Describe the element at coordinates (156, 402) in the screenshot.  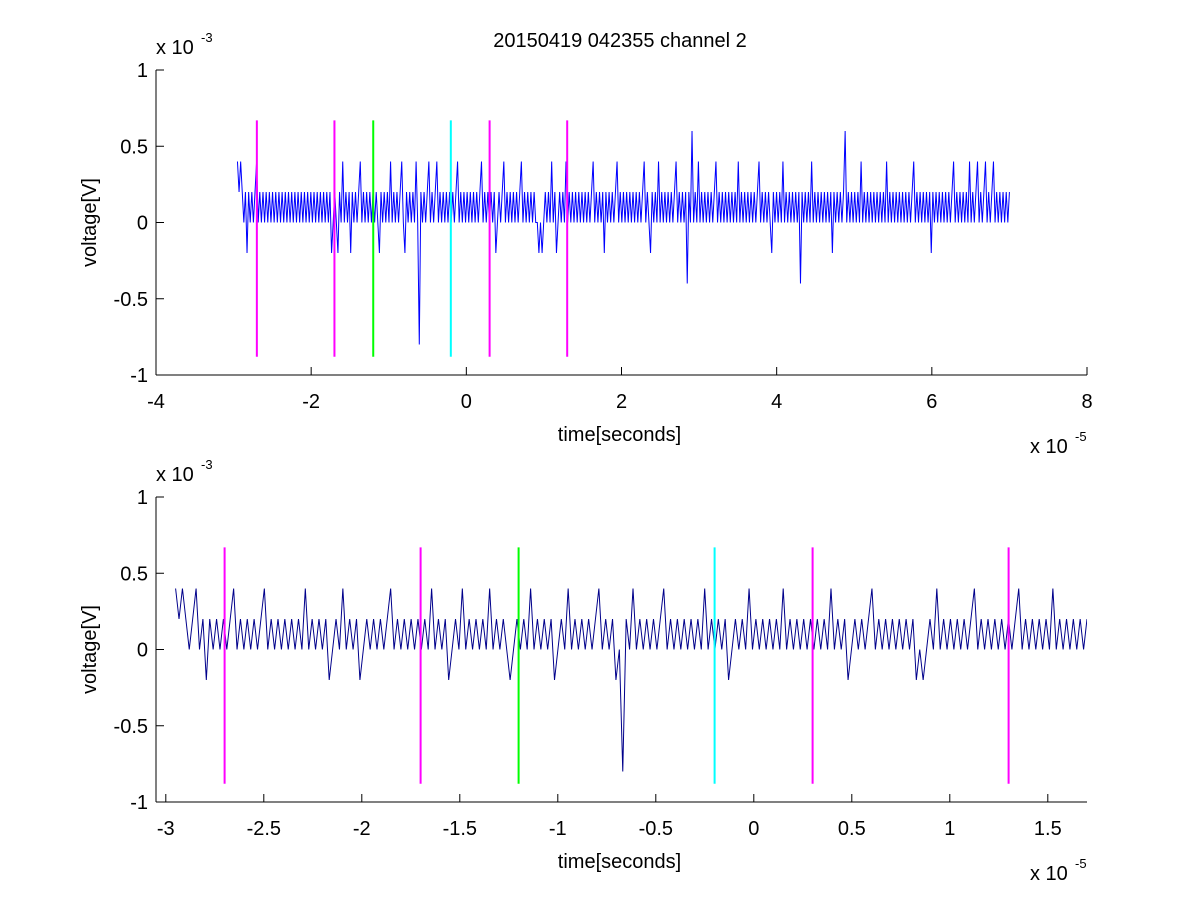
I see `x-tick-label: -4` at that location.